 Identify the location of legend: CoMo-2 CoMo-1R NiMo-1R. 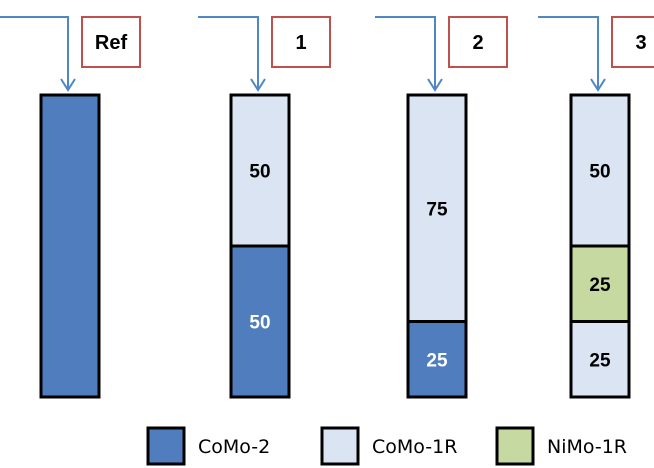
(386, 446).